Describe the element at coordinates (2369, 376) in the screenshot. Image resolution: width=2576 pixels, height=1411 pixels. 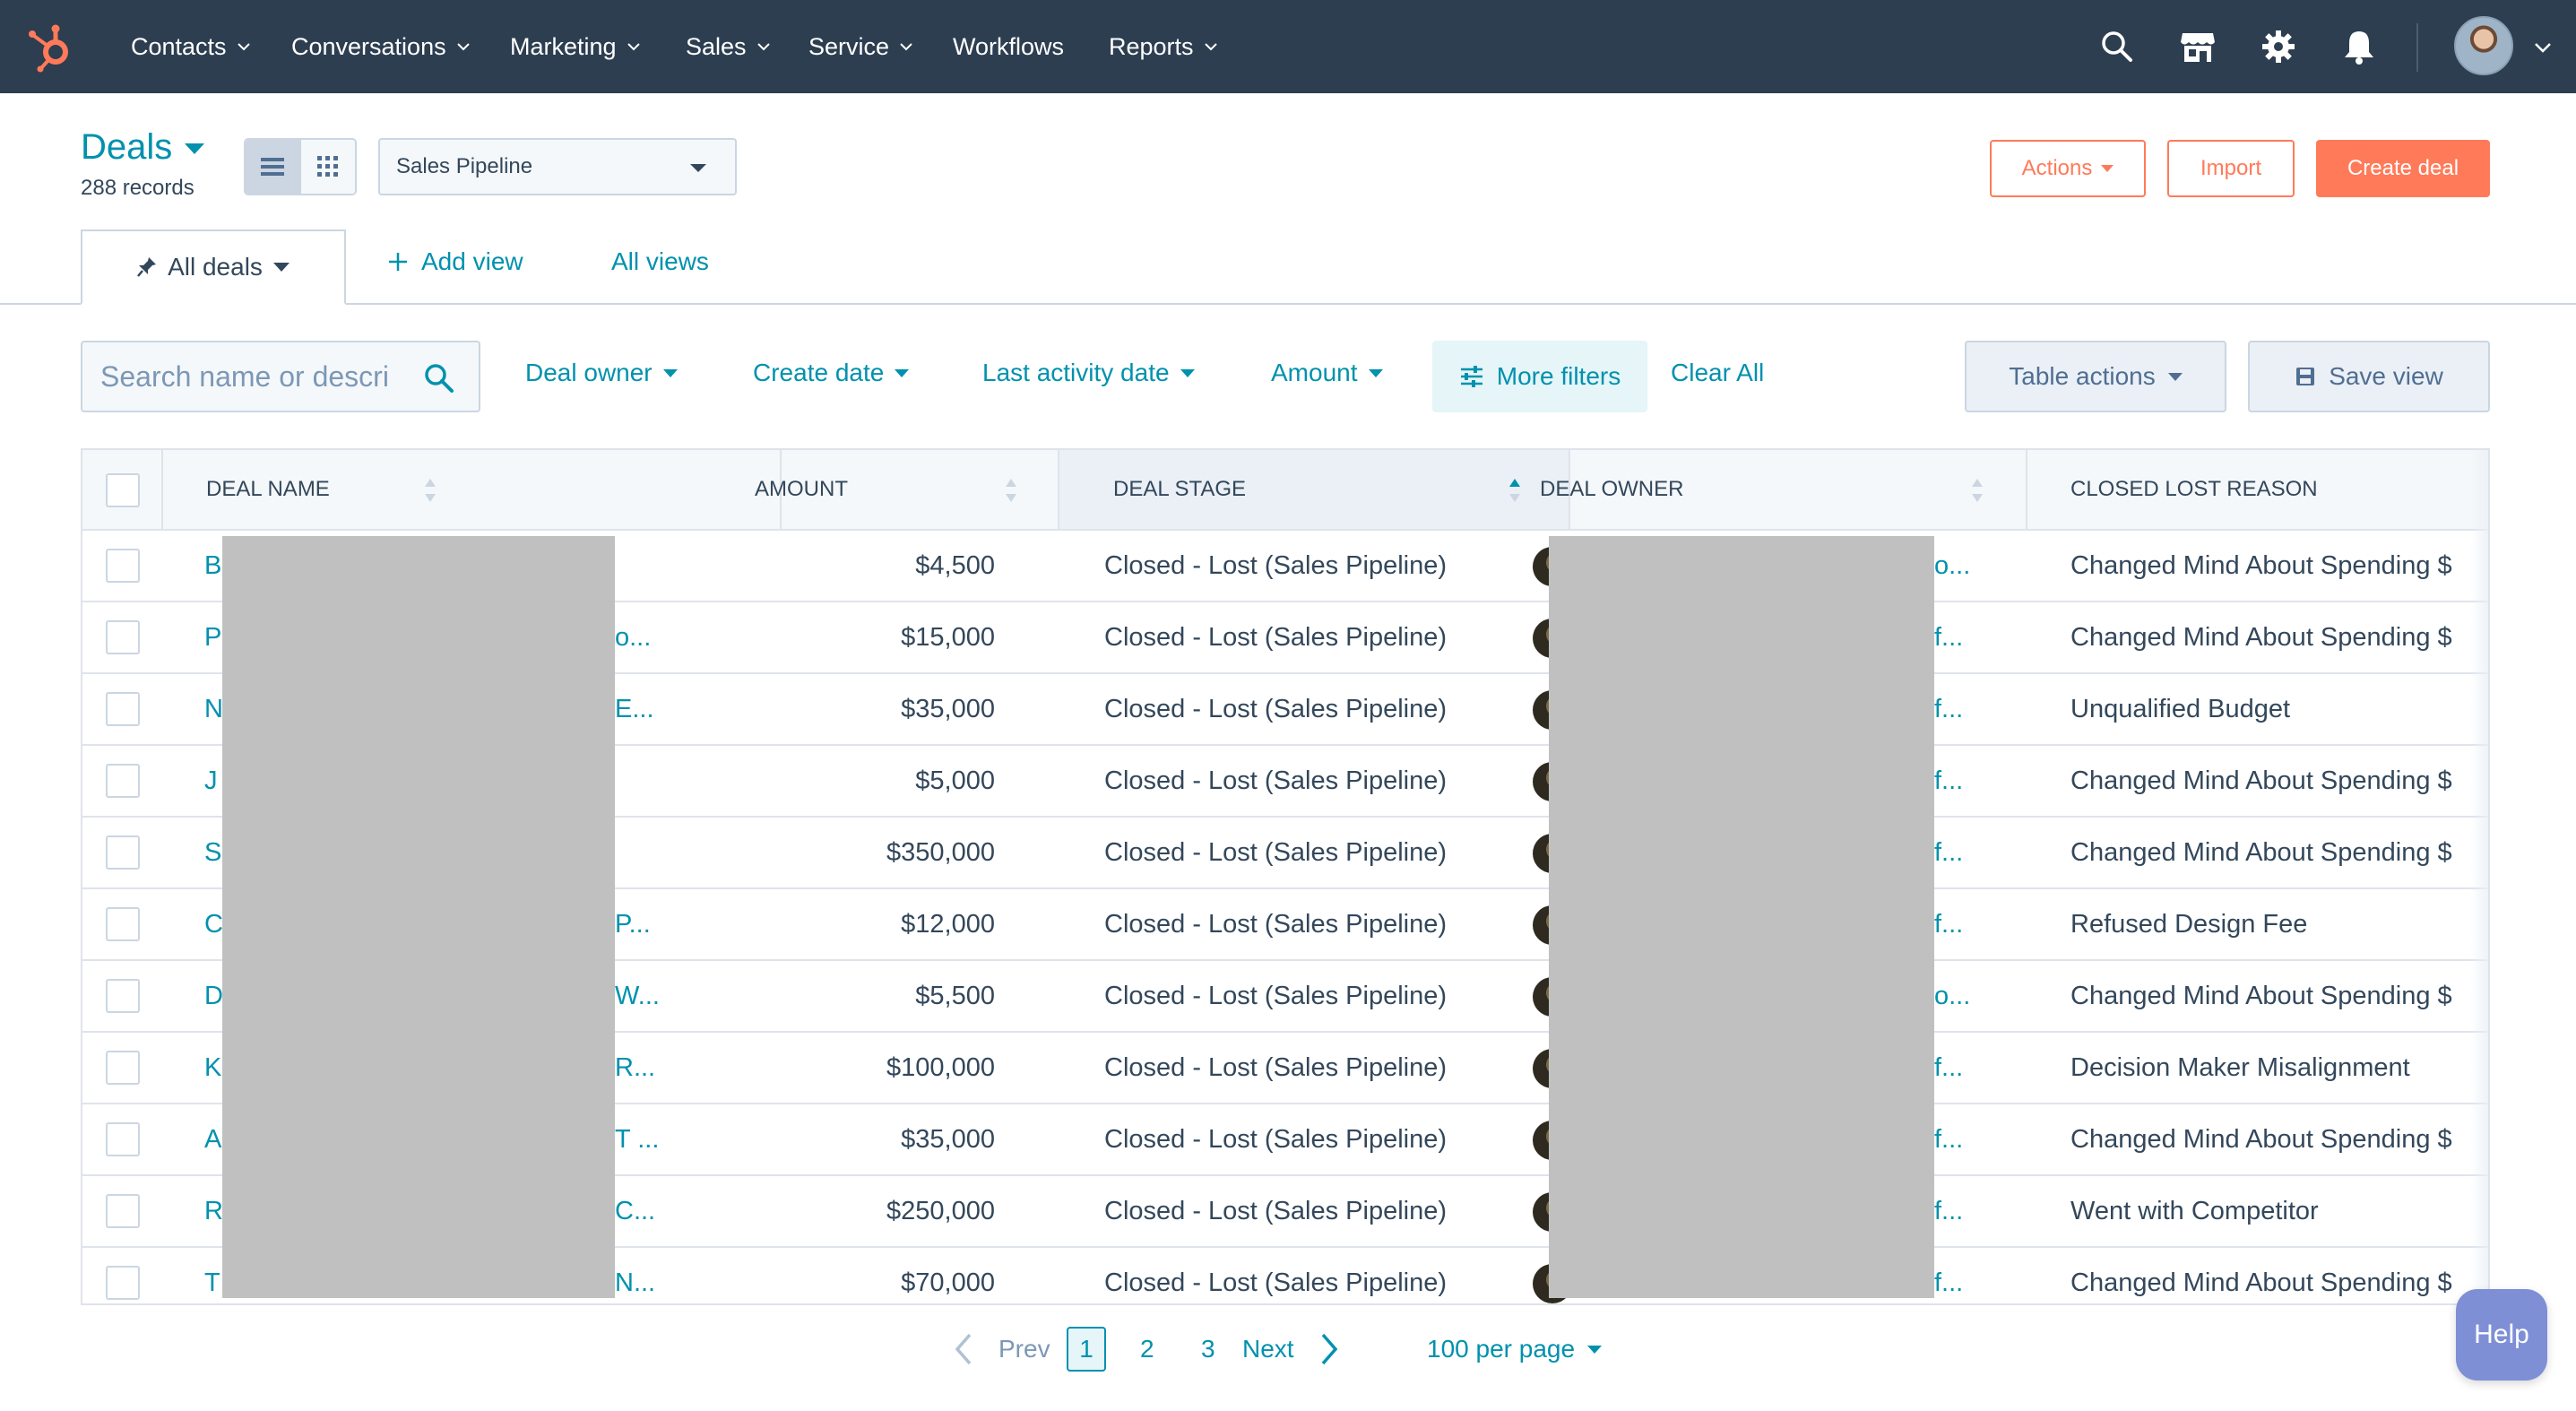
I see `save-view-button: Save view` at that location.